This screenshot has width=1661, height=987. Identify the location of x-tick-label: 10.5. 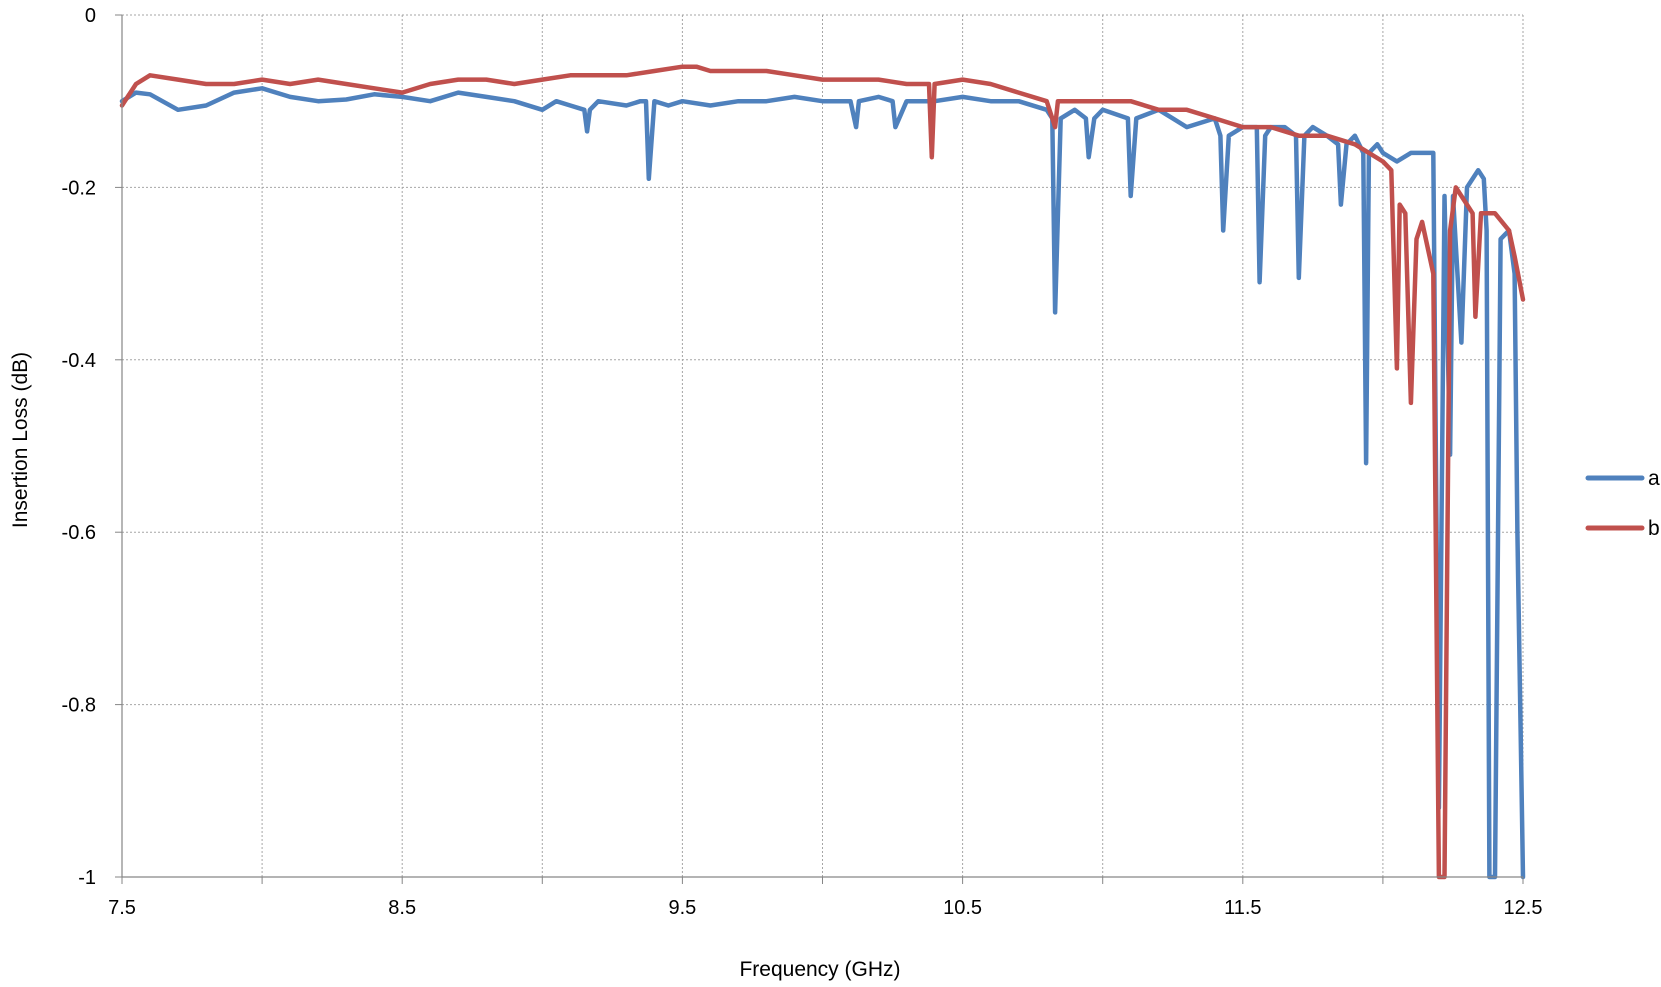
(962, 908).